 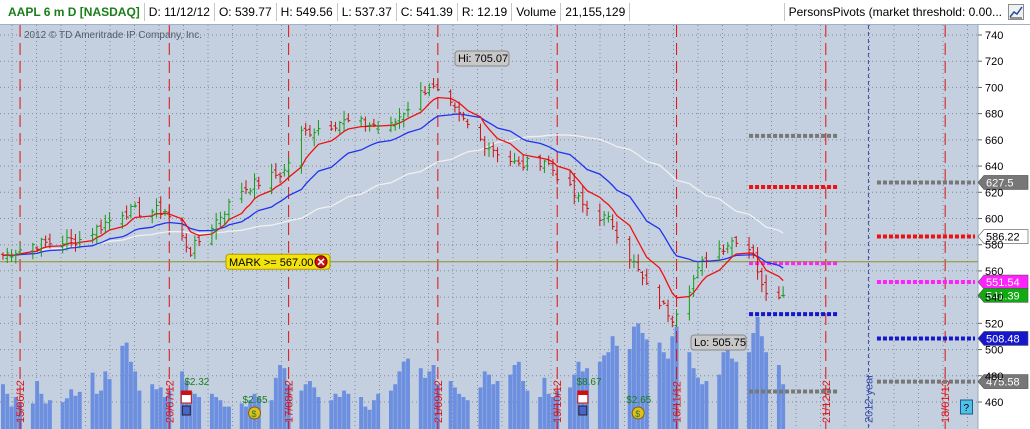 What do you see at coordinates (72, 12) in the screenshot?
I see `symbol-label: AAPL 6 m D [NASDAQ]` at bounding box center [72, 12].